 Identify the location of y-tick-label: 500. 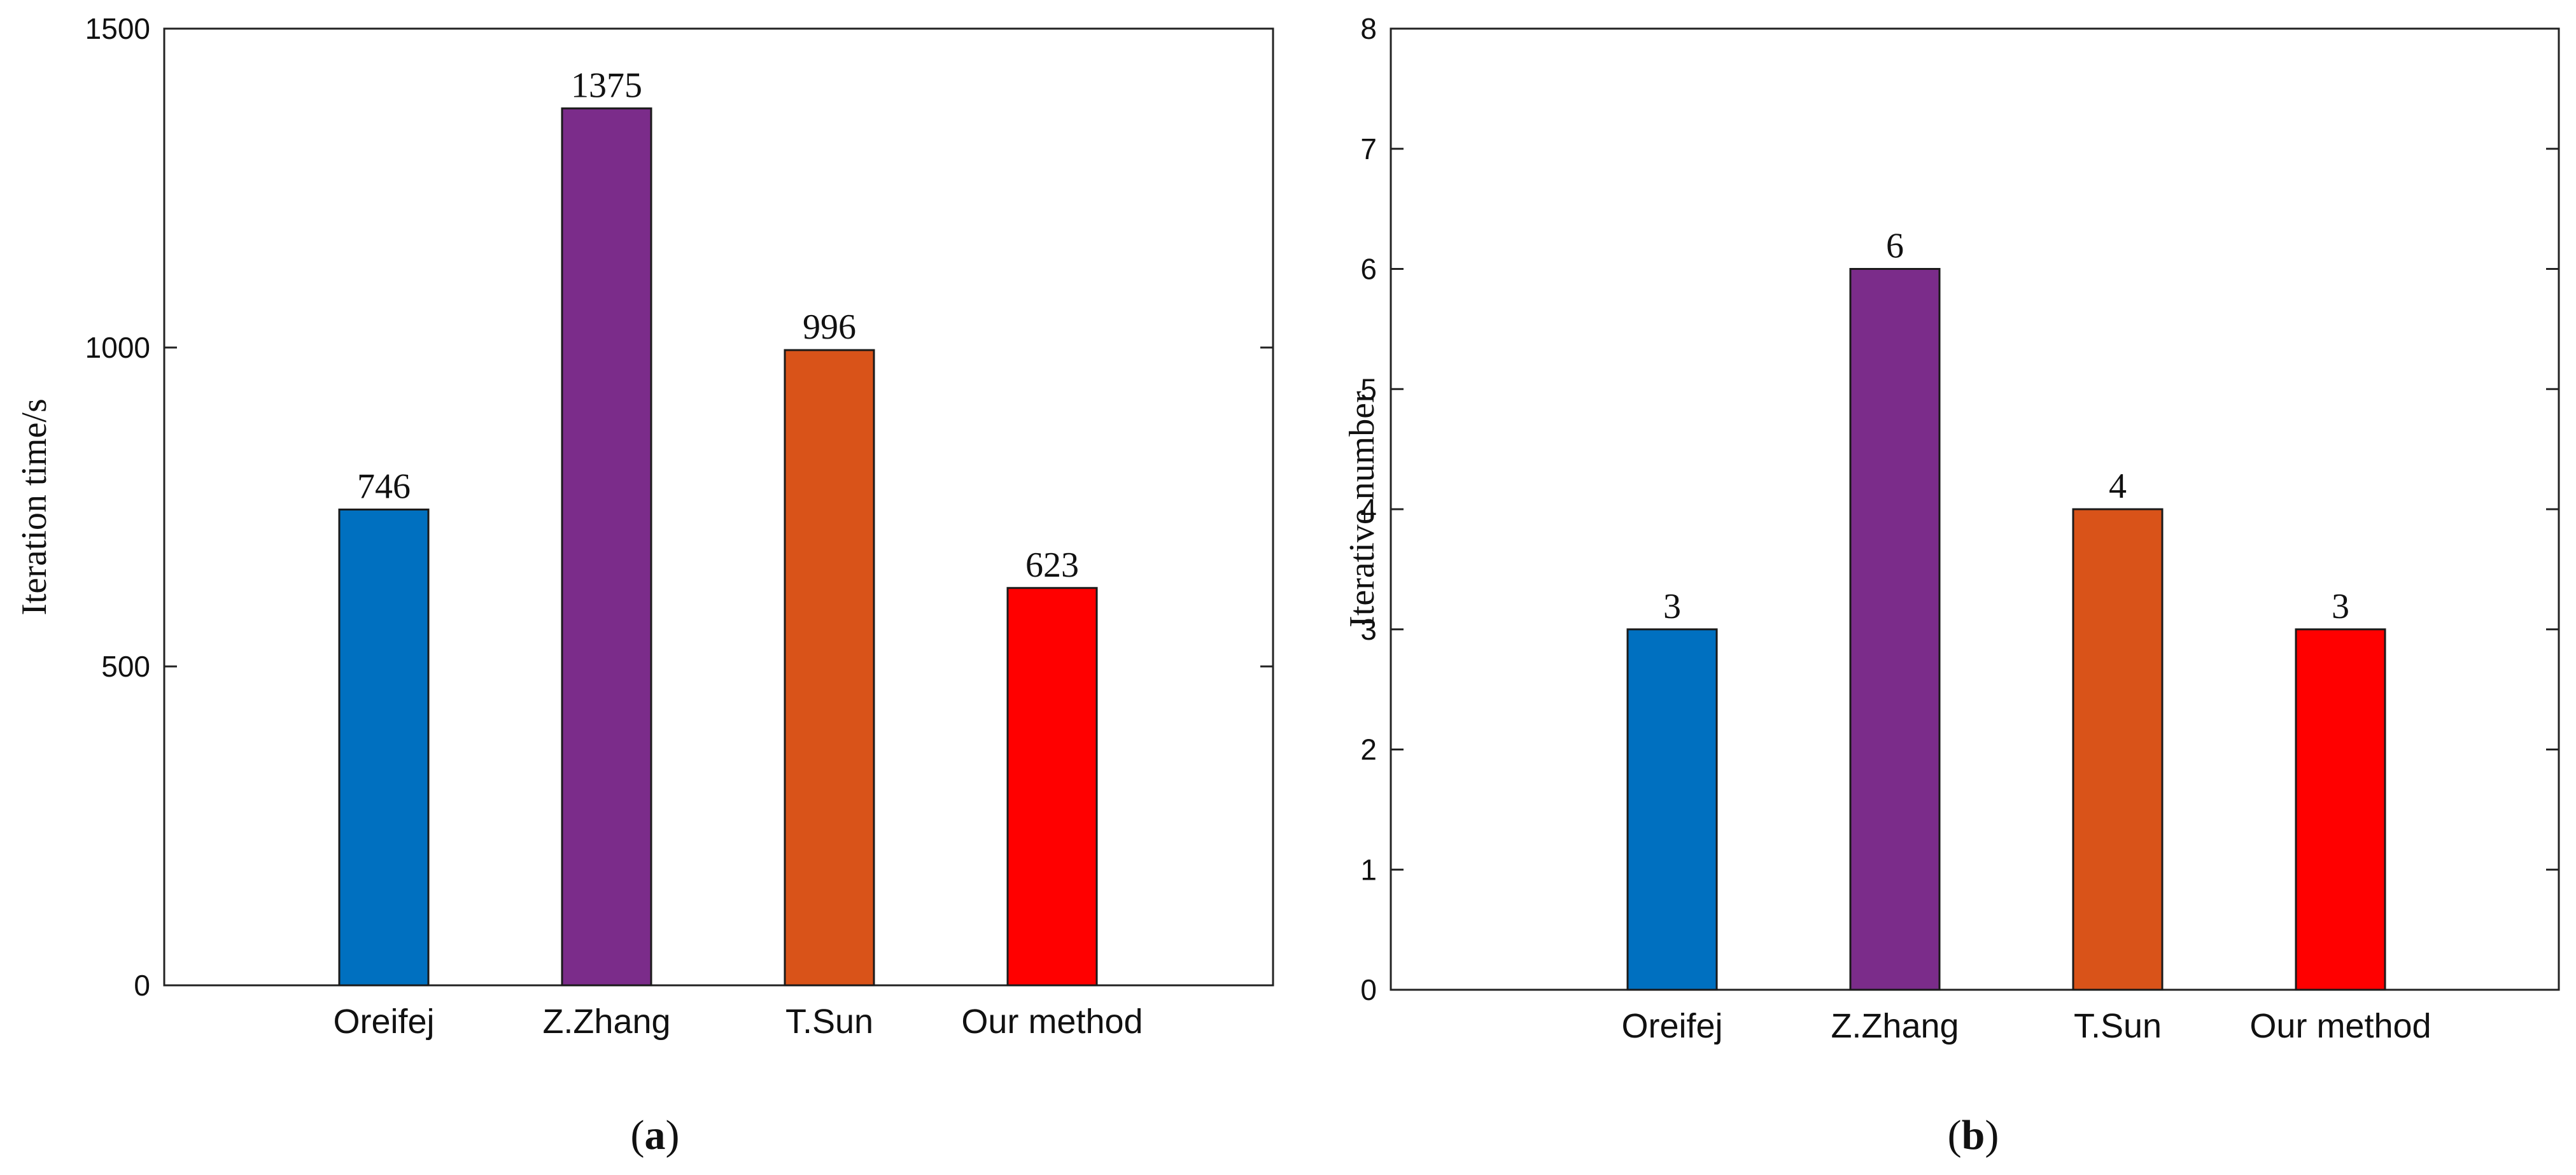
(126, 666).